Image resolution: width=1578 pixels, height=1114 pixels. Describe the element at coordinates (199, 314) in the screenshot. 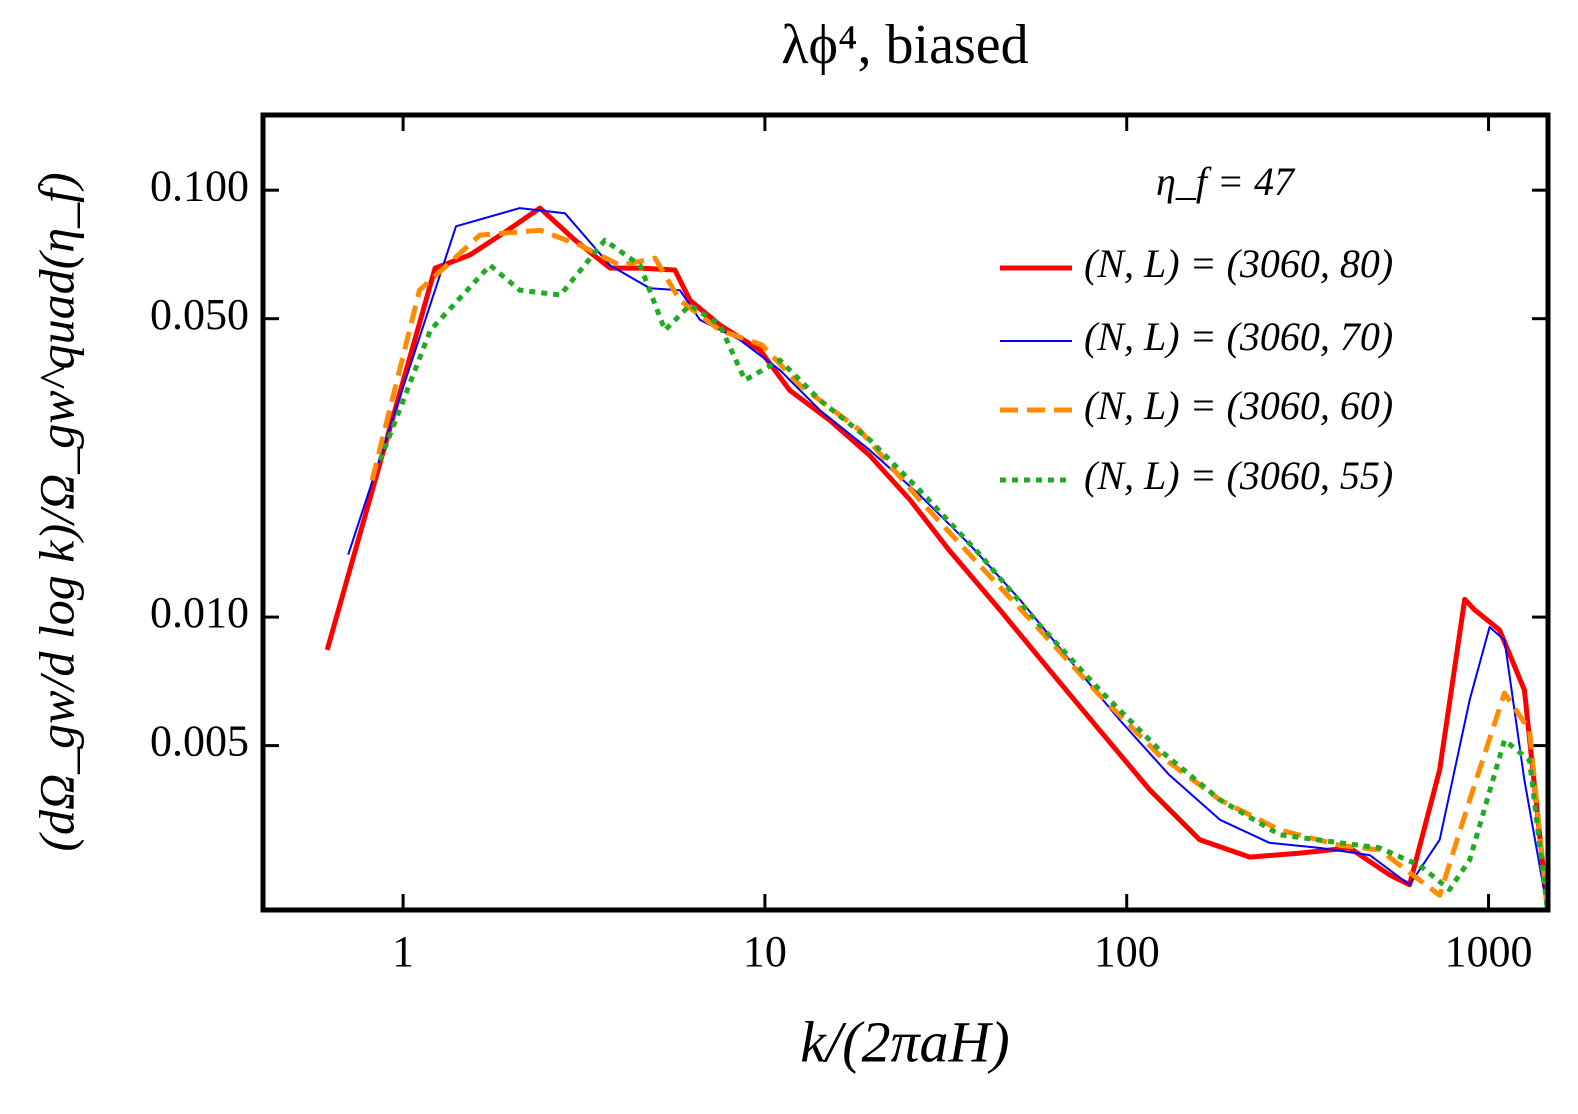

I see `y-tick-label: 0.050` at that location.